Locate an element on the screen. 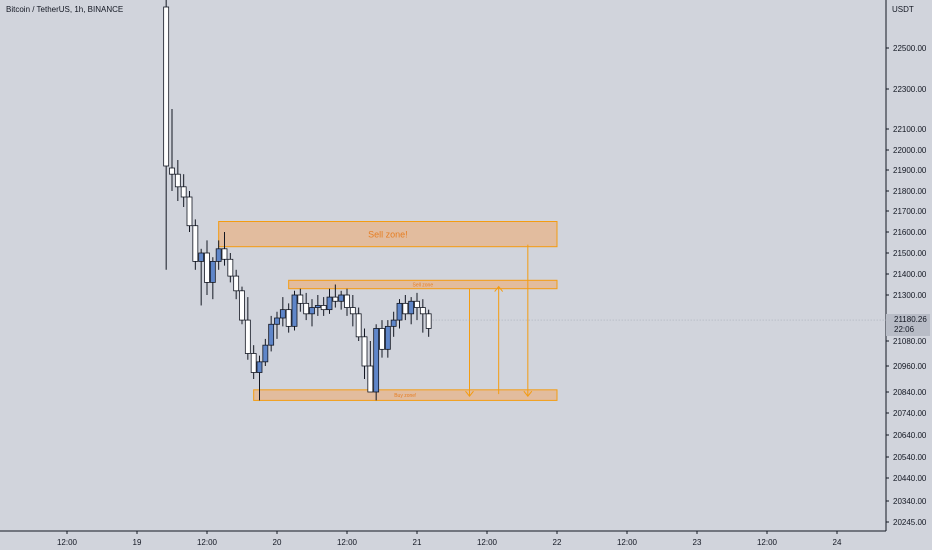 This screenshot has width=932, height=550. y-tick-label: 20540.00 is located at coordinates (910, 457).